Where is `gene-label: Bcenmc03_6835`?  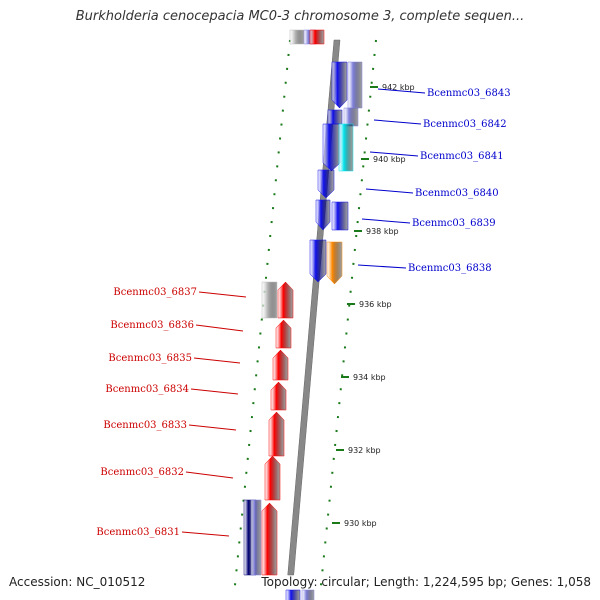
gene-label: Bcenmc03_6835 is located at coordinates (150, 358).